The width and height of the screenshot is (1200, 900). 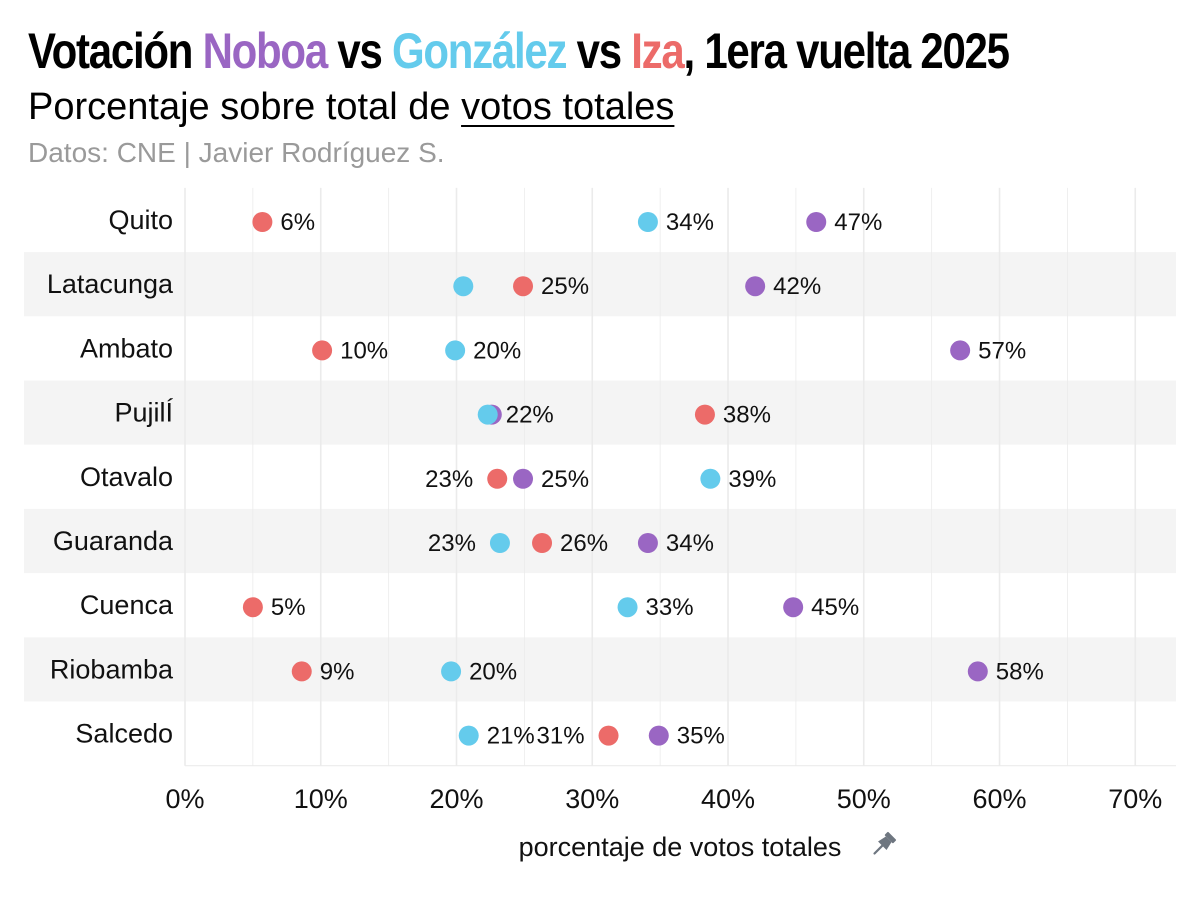 I want to click on x-tick-label: 30%, so click(x=592, y=799).